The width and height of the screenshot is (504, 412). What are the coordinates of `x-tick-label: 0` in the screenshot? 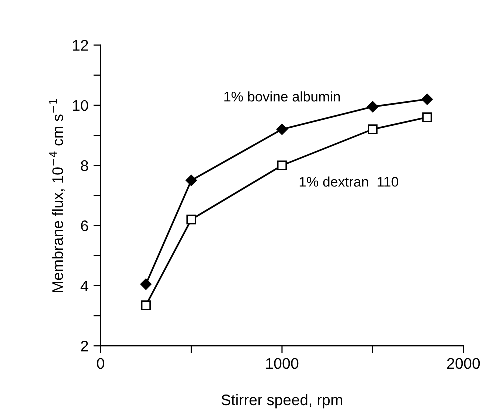 It's located at (100, 364).